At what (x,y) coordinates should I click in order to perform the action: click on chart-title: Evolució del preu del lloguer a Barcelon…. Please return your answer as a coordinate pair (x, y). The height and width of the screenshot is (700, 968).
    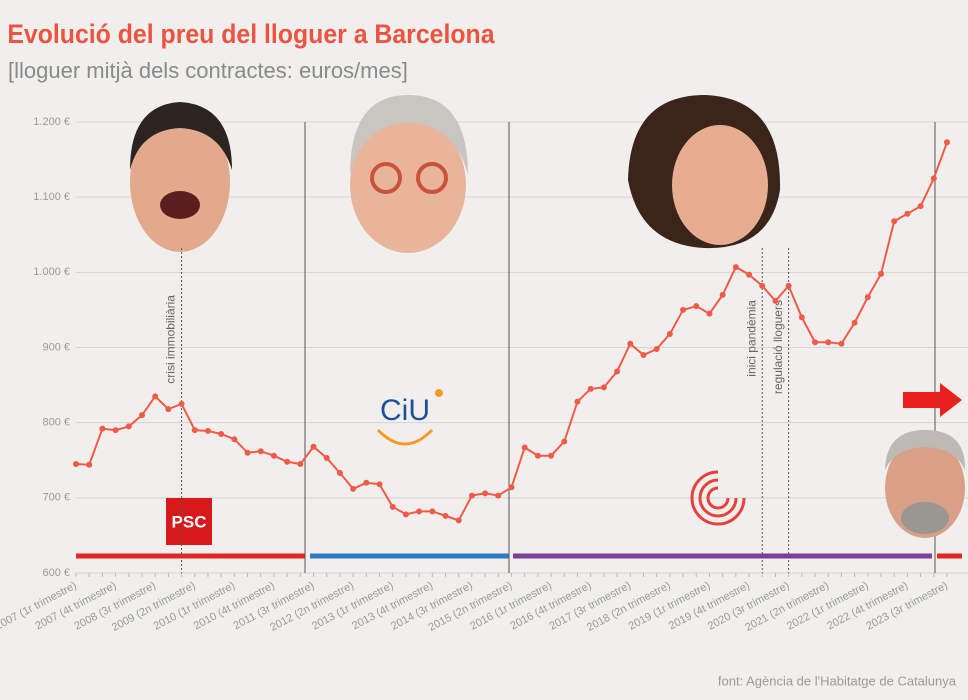
    Looking at the image, I should click on (251, 34).